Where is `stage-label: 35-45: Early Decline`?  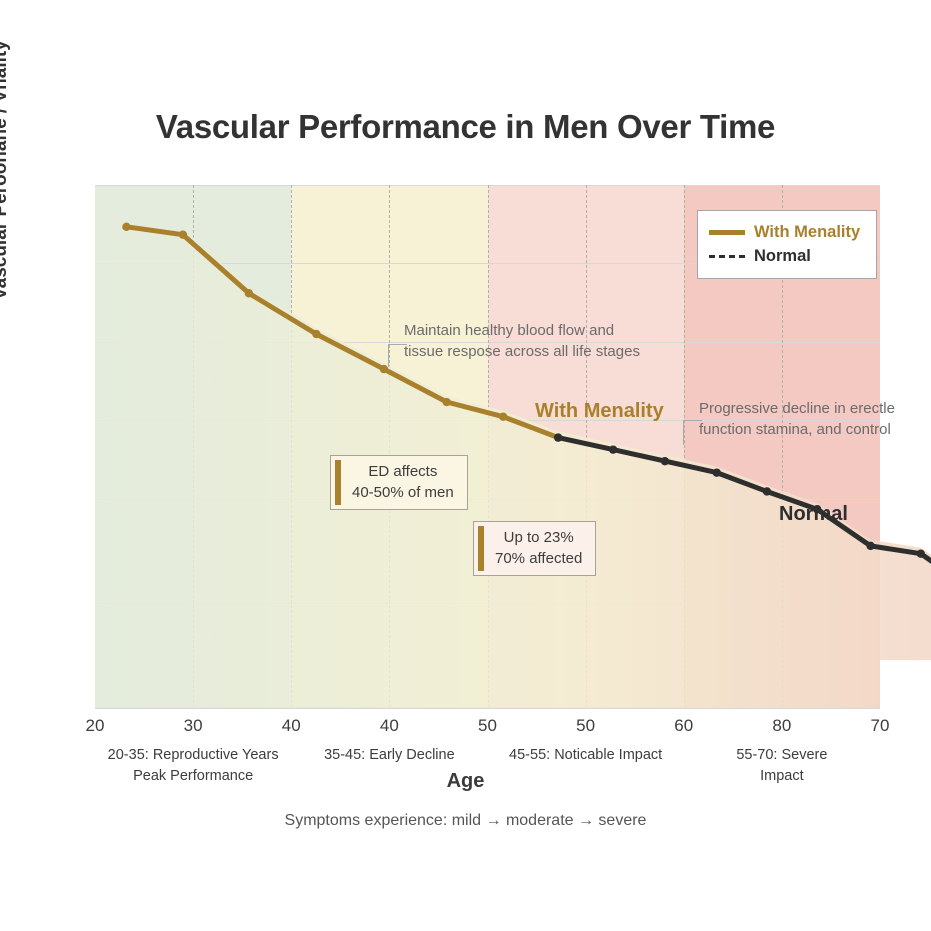 stage-label: 35-45: Early Decline is located at coordinates (389, 755).